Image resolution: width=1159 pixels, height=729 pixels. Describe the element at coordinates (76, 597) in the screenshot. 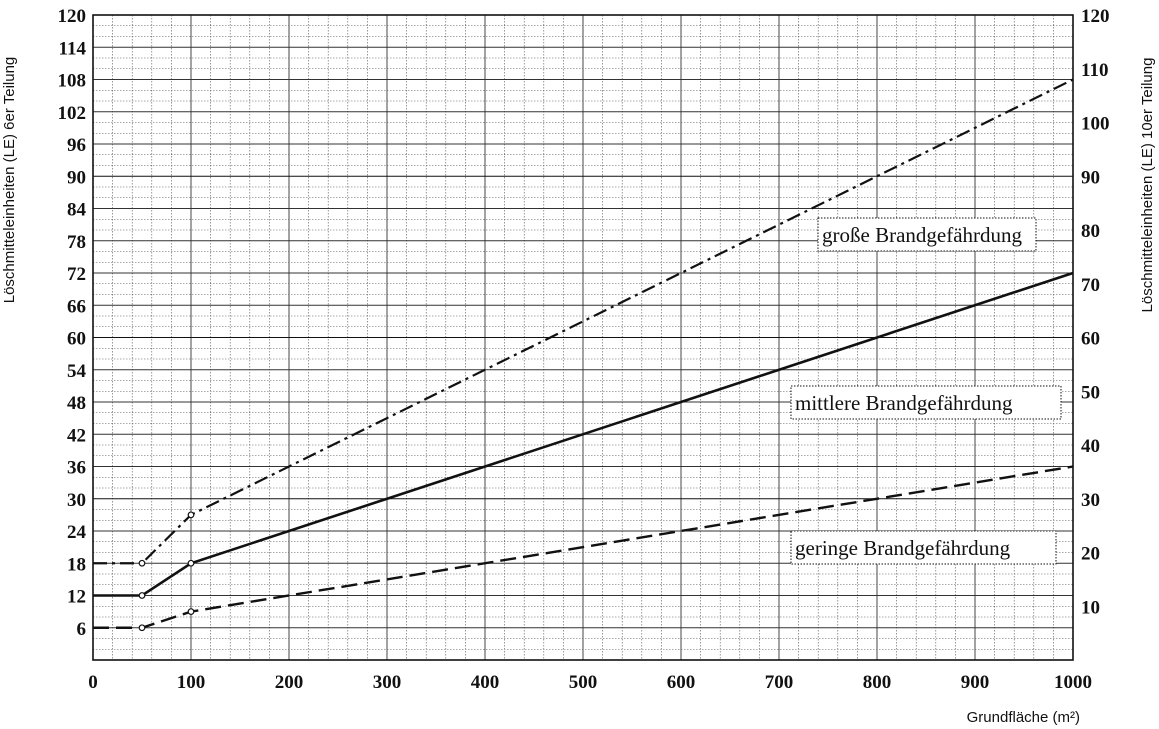

I see `y-tick-left-label: 12` at that location.